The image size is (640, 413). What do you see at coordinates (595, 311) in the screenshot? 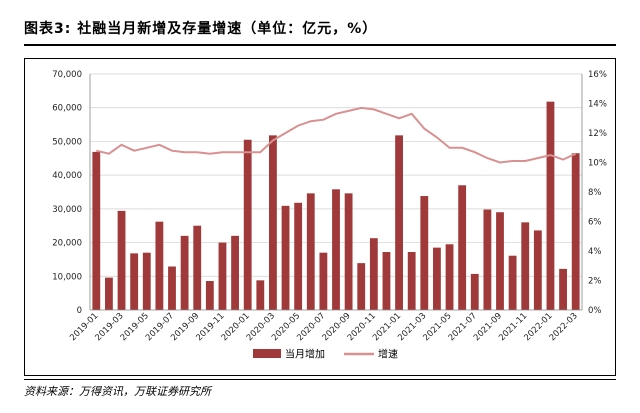
I see `y-right-tick-label: 0%` at bounding box center [595, 311].